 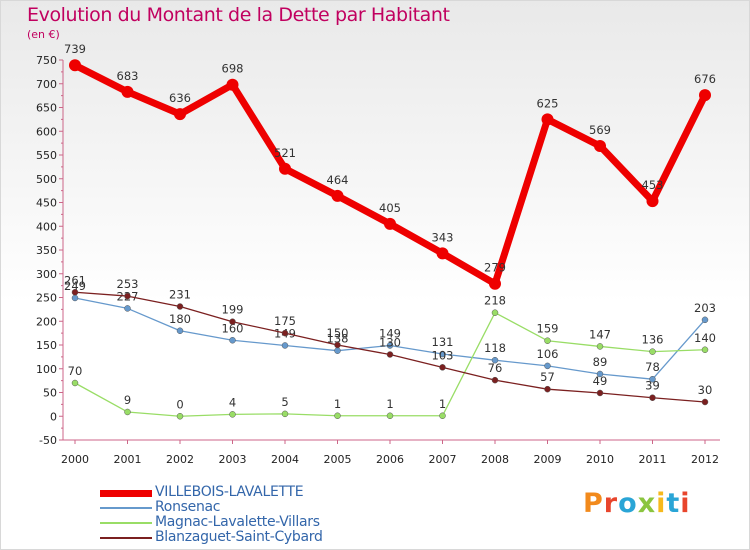 I want to click on x-tick-label: 2001, so click(x=128, y=459).